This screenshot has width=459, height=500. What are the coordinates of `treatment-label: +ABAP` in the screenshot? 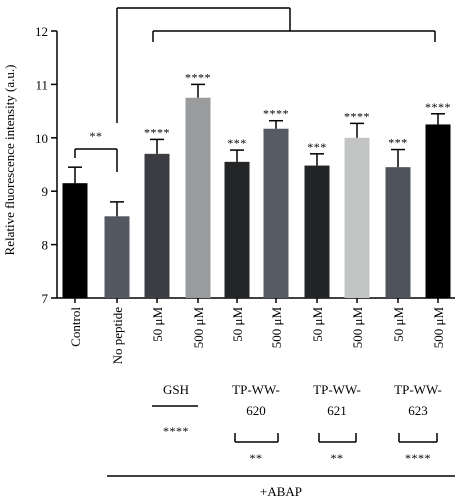 It's located at (281, 491).